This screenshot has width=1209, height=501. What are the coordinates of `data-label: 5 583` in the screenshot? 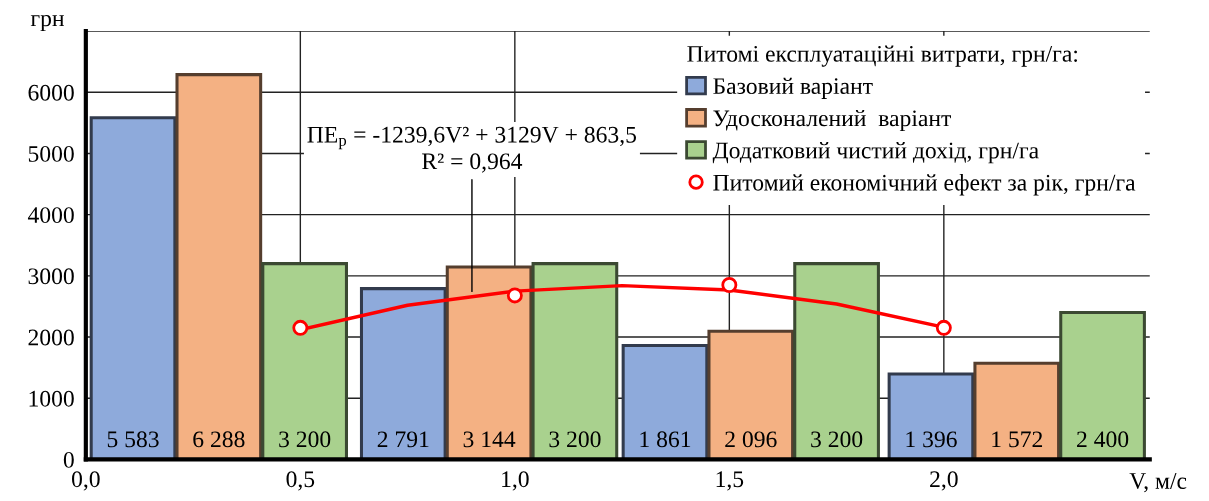 It's located at (133, 439).